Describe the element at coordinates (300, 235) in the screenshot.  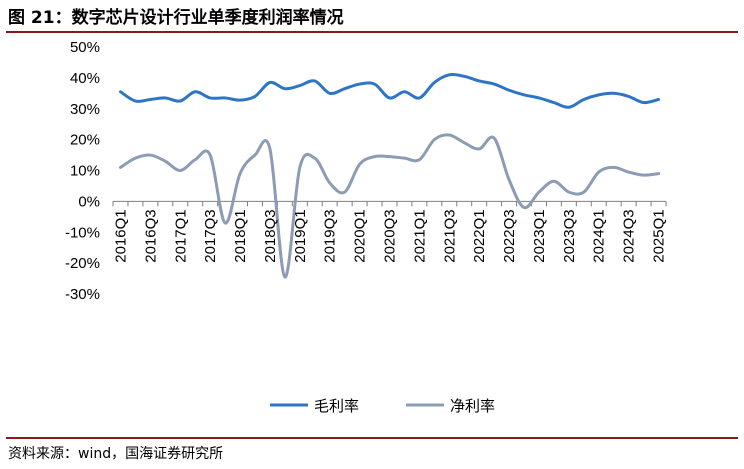
I see `x-tick-label: 2019Q1` at that location.